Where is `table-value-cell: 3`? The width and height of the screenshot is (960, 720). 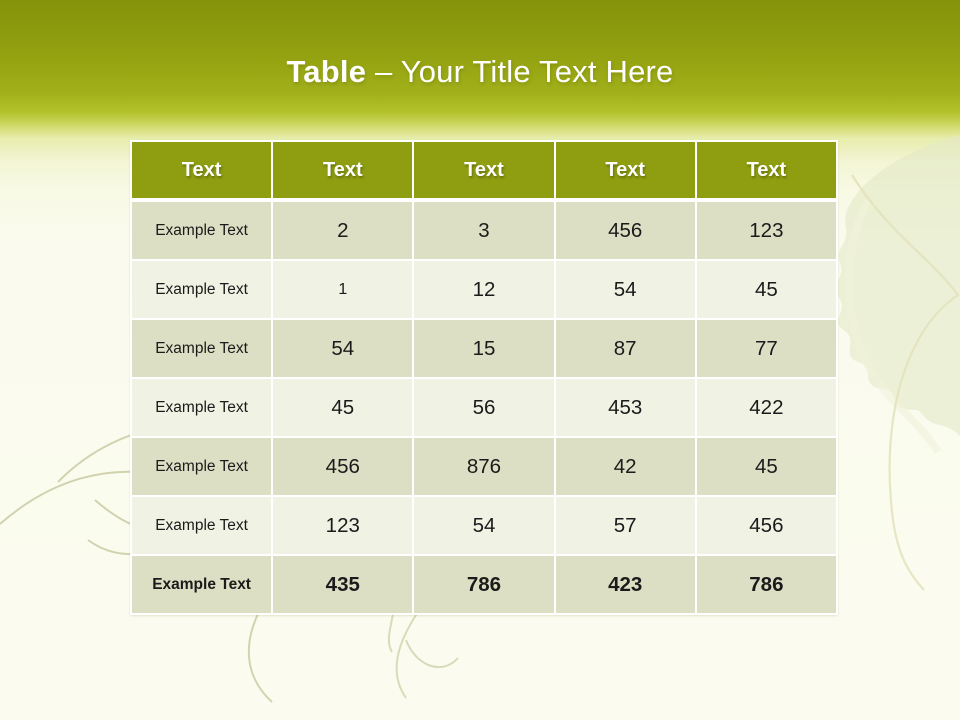
table-value-cell: 3 is located at coordinates (484, 230).